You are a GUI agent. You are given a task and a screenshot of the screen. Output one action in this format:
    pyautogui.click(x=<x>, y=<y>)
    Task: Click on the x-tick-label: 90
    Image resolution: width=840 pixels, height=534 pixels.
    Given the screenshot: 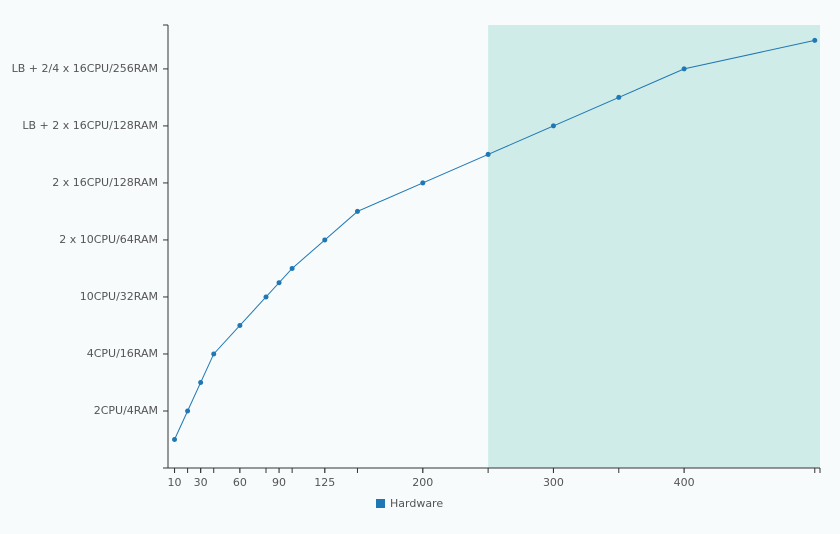 What is the action you would take?
    pyautogui.click(x=279, y=482)
    